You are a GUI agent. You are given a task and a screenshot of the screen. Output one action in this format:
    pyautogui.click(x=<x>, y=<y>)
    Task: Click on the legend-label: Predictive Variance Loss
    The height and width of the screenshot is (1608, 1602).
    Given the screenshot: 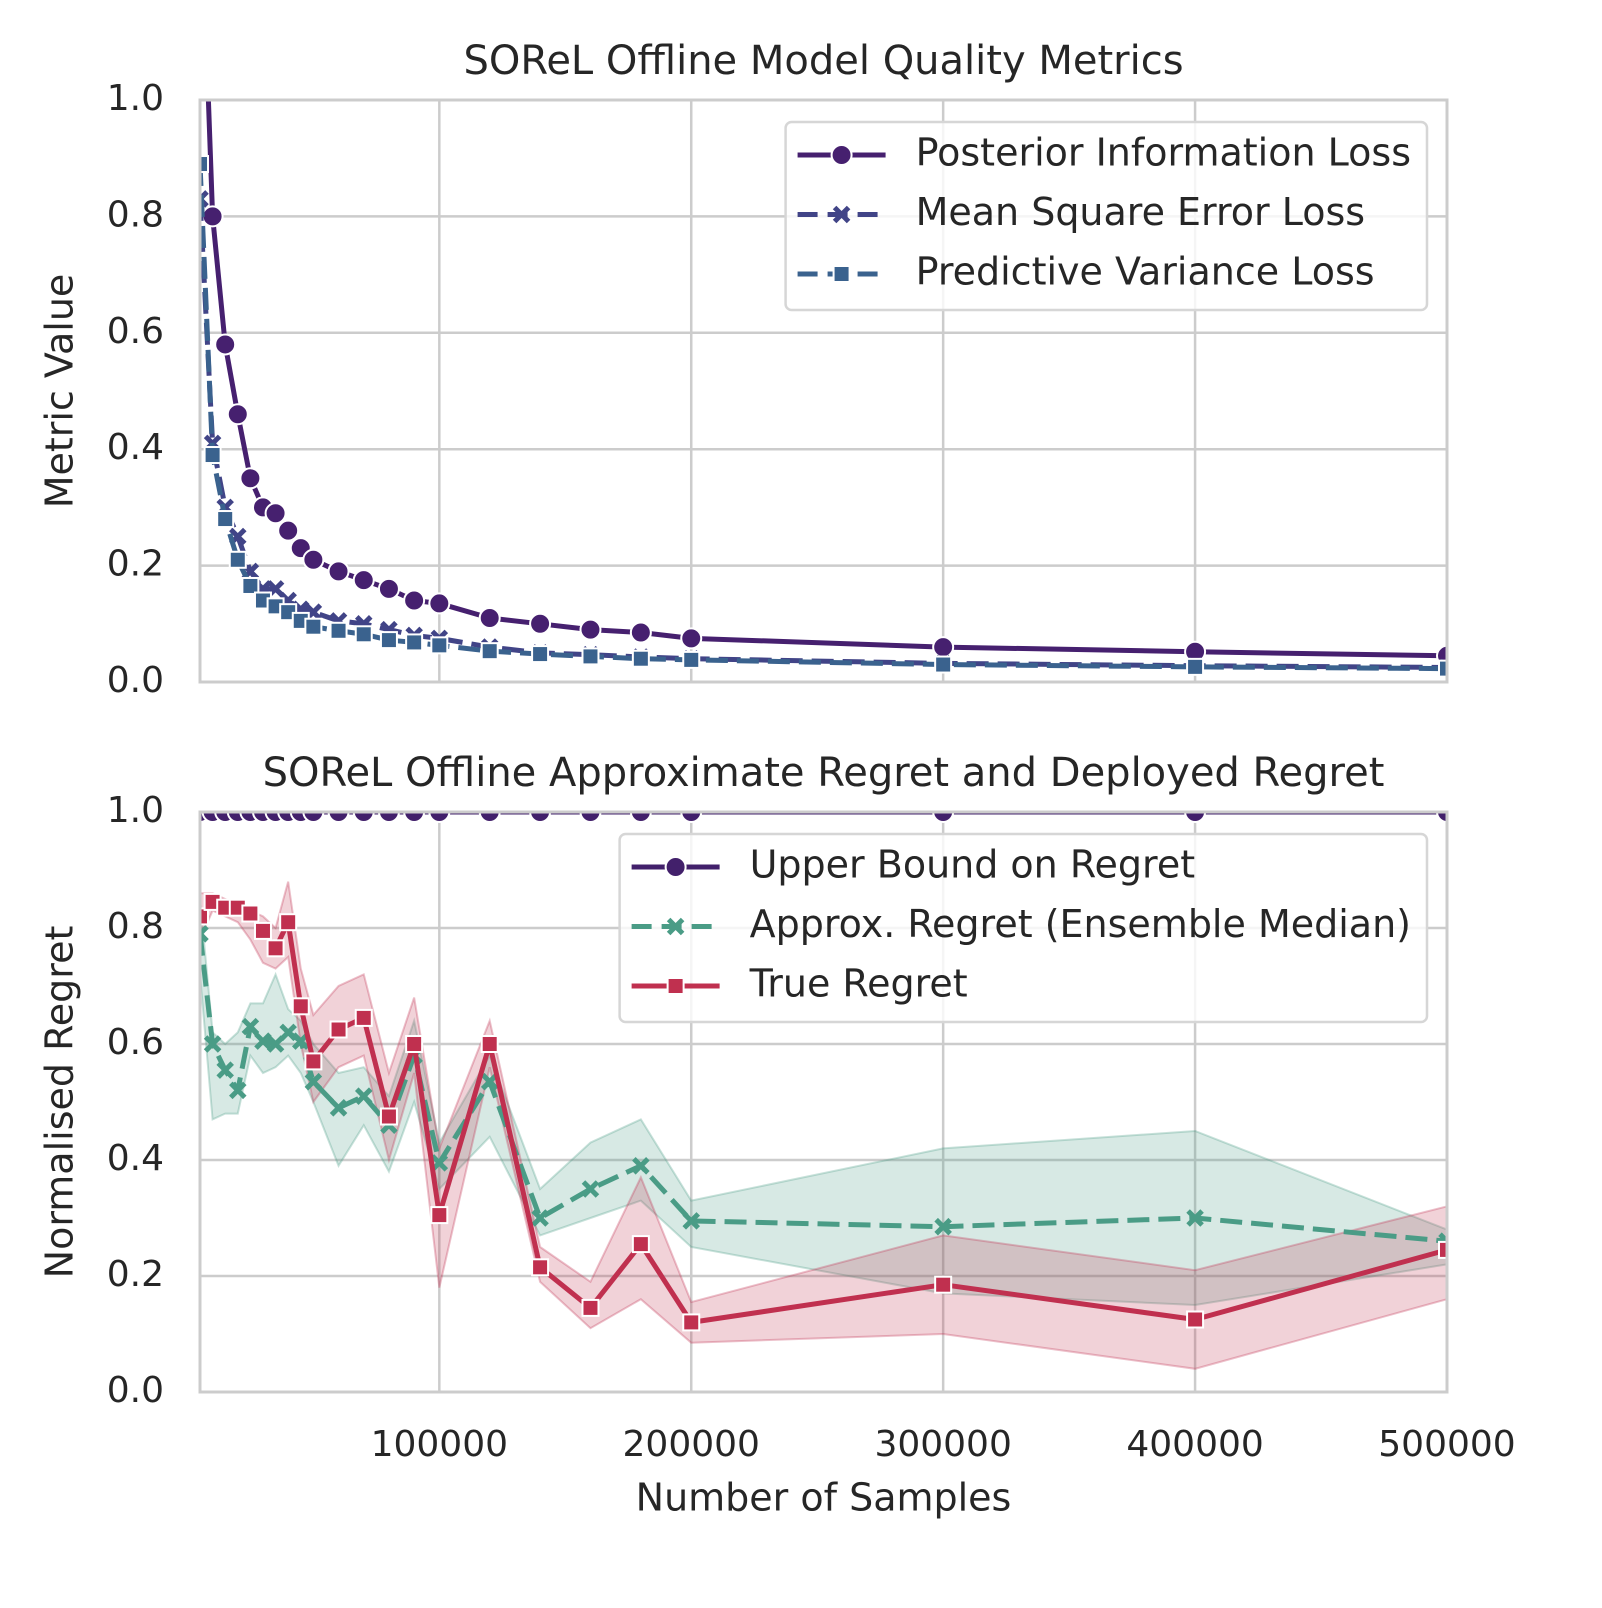 What is the action you would take?
    pyautogui.click(x=1145, y=272)
    